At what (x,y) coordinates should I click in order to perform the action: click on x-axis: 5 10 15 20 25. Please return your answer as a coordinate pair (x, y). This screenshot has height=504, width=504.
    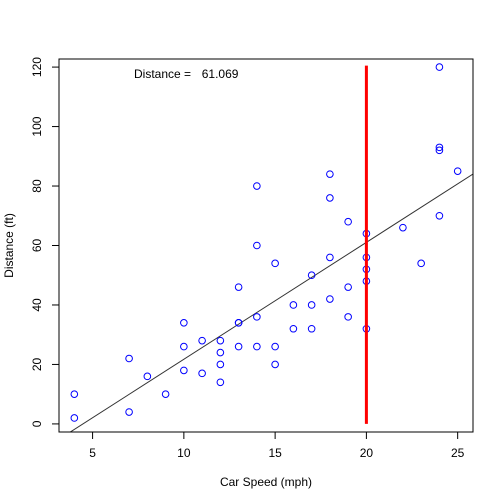
    Looking at the image, I should click on (277, 445).